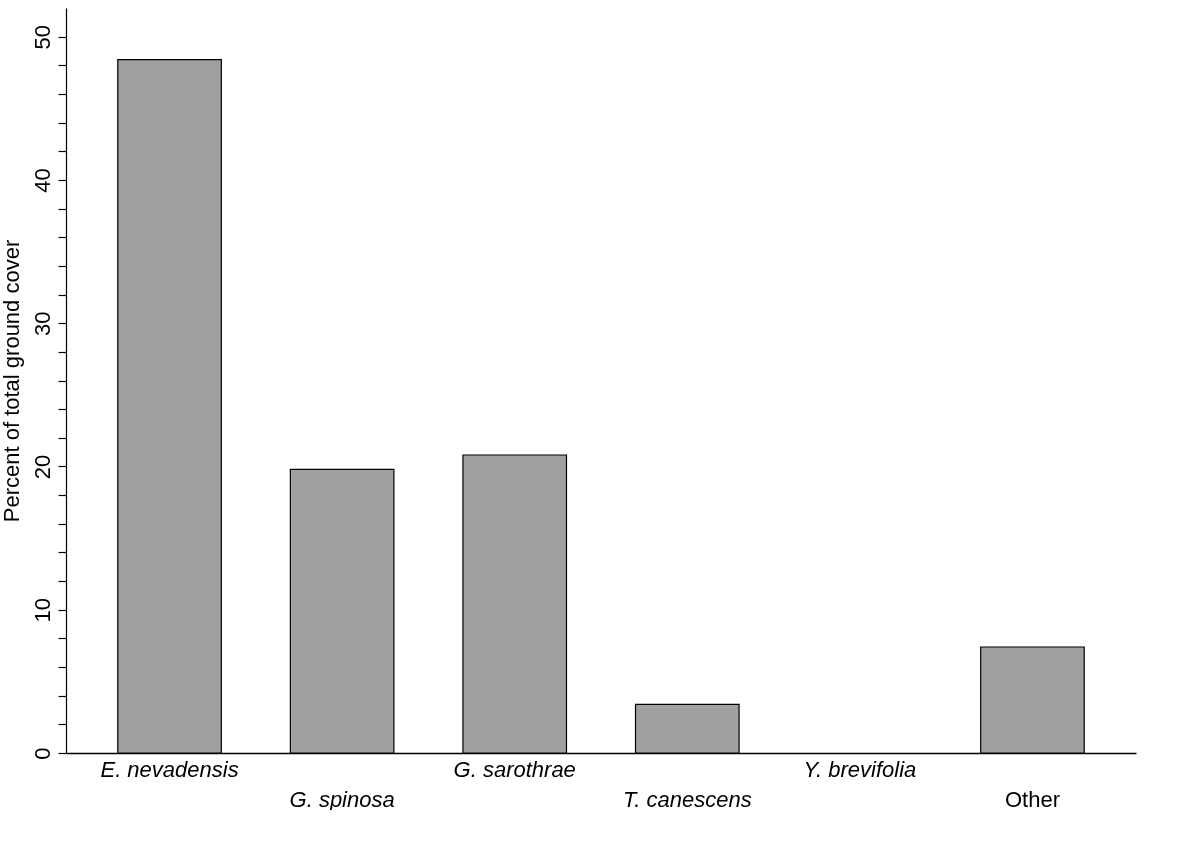 Image resolution: width=1183 pixels, height=850 pixels. What do you see at coordinates (860, 769) in the screenshot?
I see `x-tick-label: Y. brevifolia` at bounding box center [860, 769].